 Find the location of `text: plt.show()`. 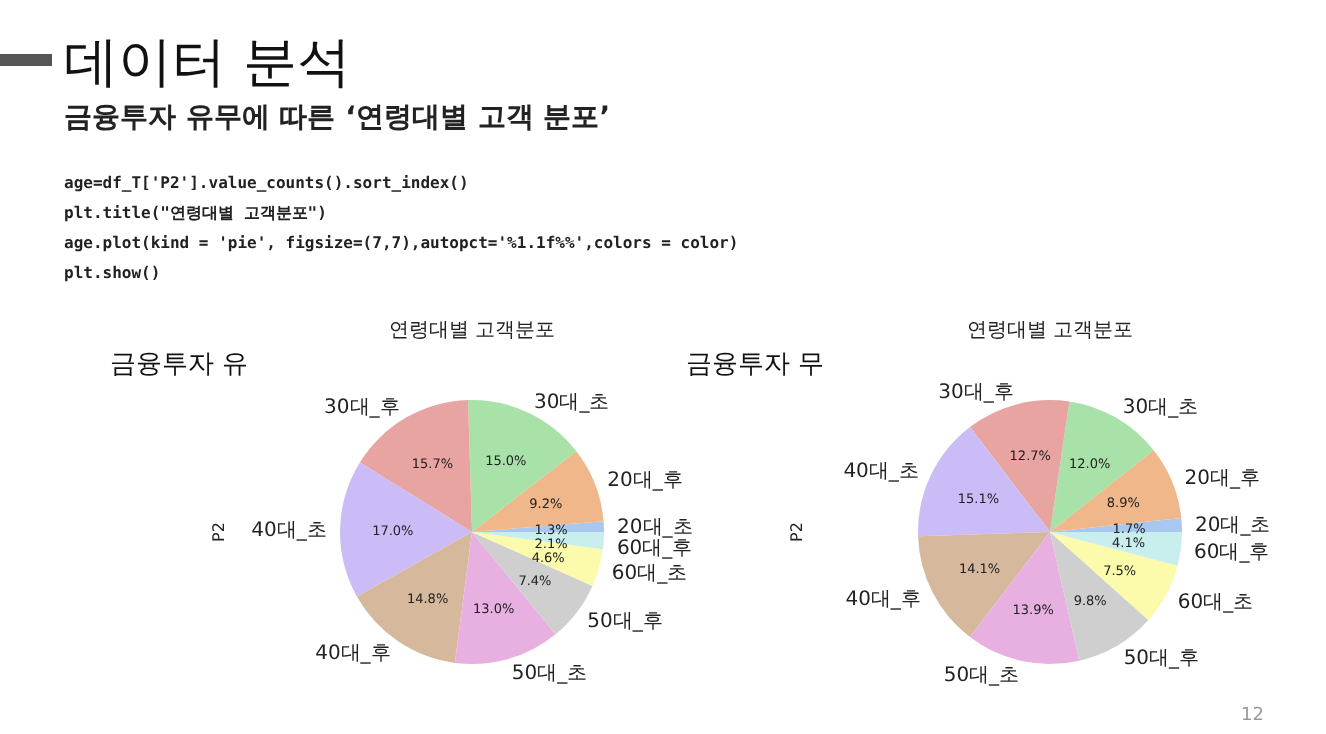

text: plt.show() is located at coordinates (112, 273).